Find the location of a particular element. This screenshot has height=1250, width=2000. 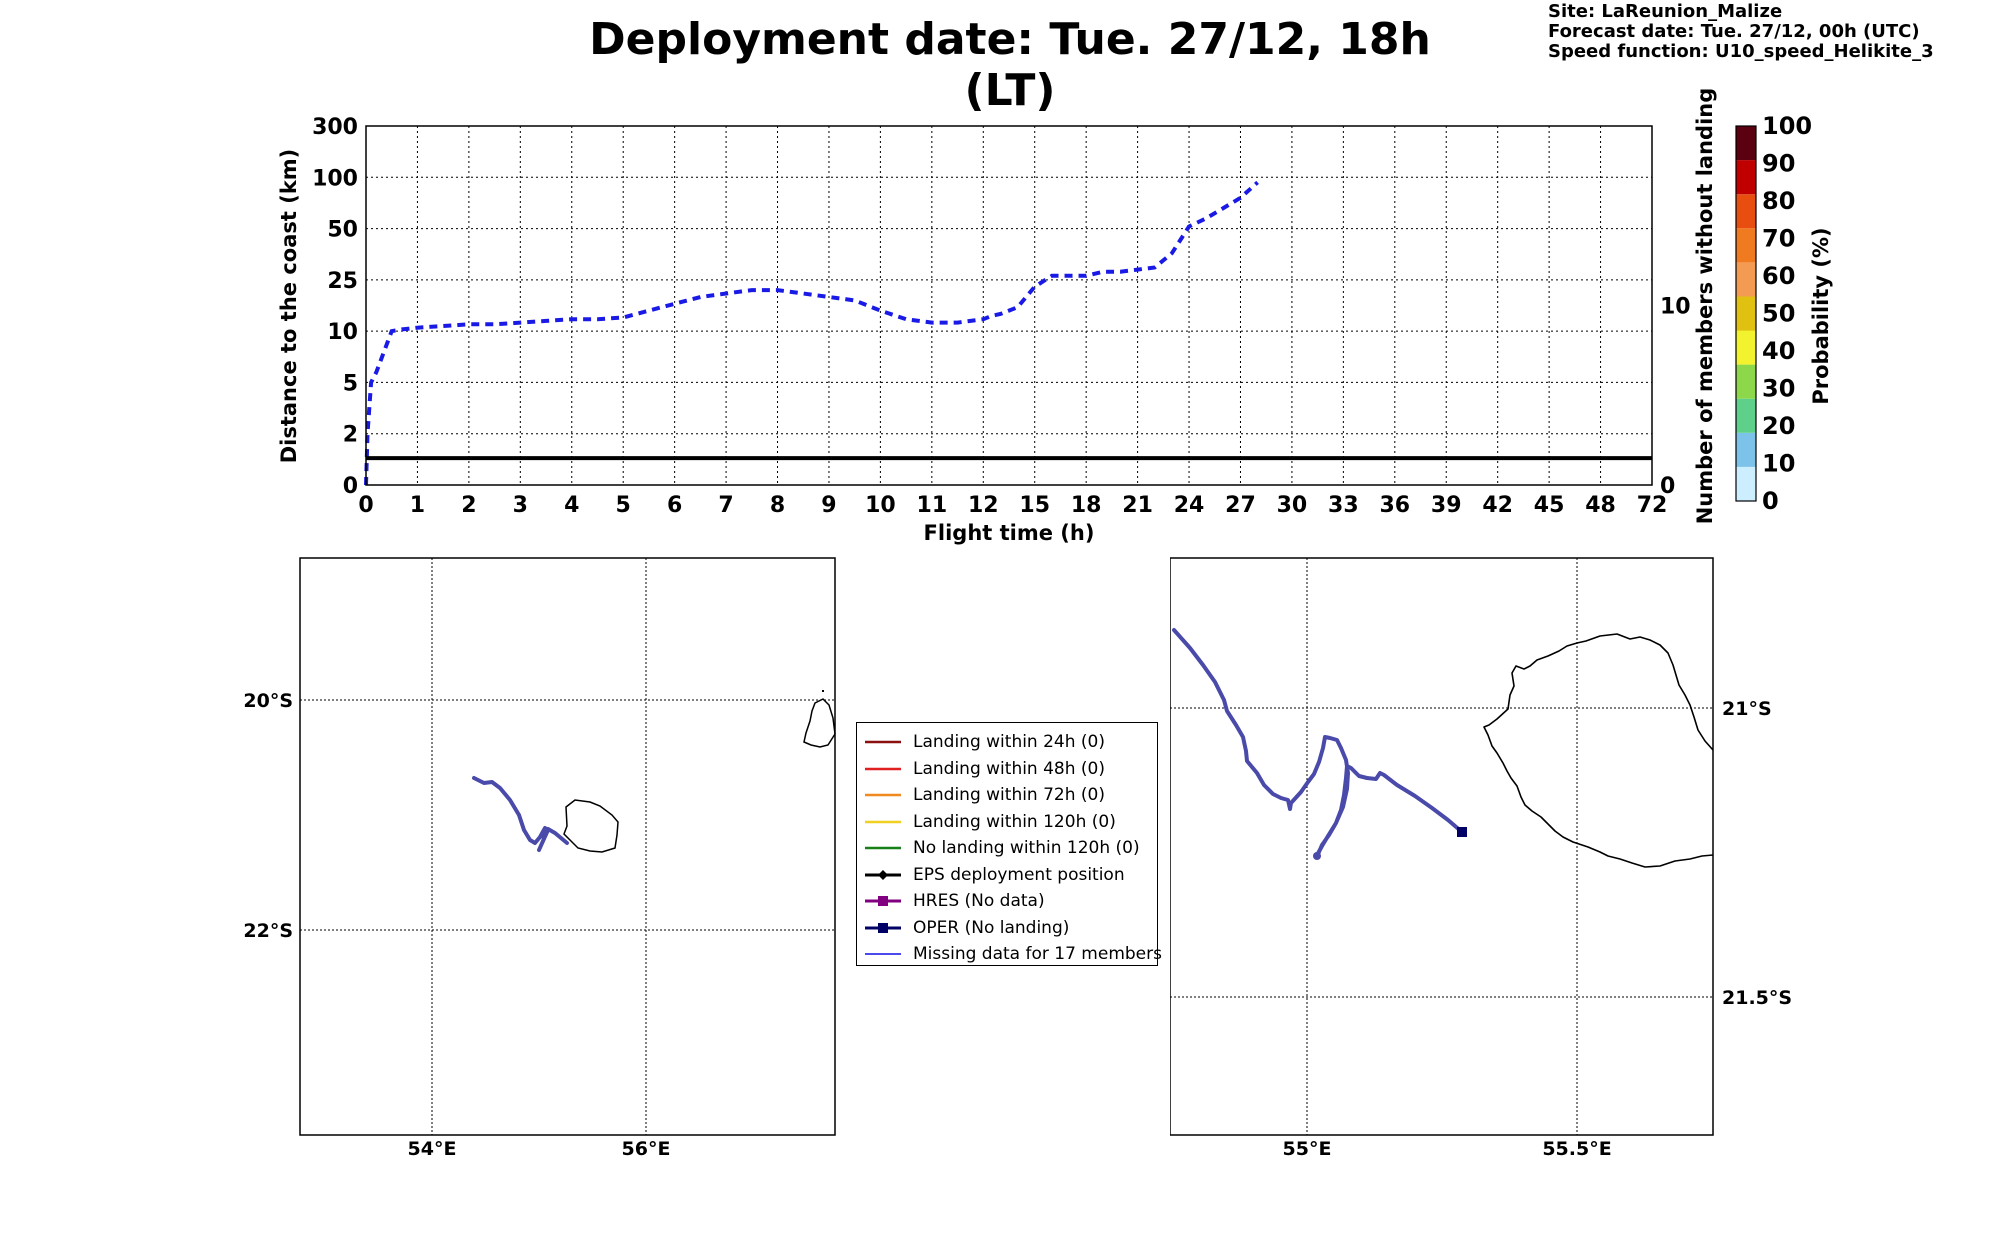

legend-item: Missing data for 17 members is located at coordinates (1011, 954).